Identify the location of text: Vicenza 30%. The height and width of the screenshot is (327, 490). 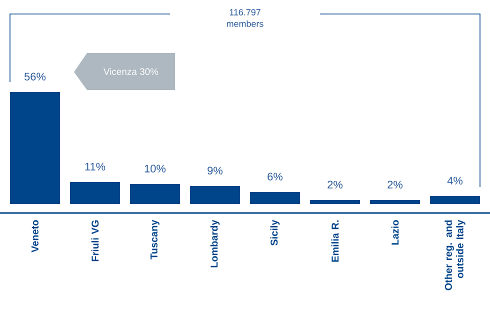
(131, 71).